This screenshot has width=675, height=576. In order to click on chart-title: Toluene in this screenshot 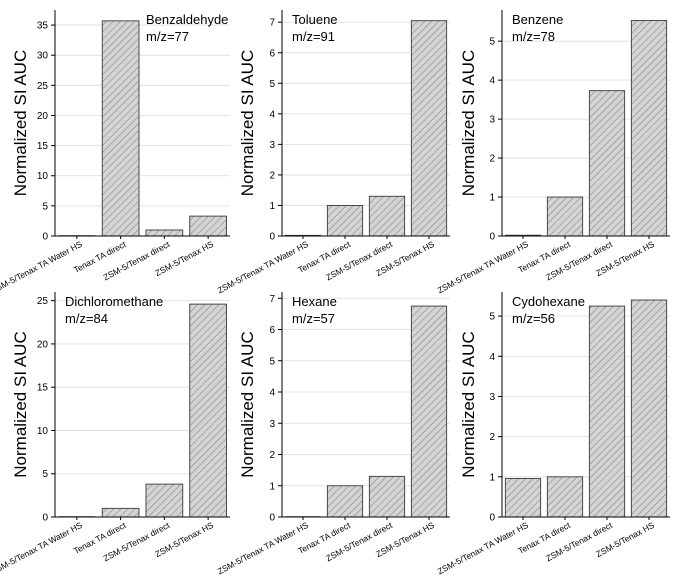, I will do `click(315, 19)`.